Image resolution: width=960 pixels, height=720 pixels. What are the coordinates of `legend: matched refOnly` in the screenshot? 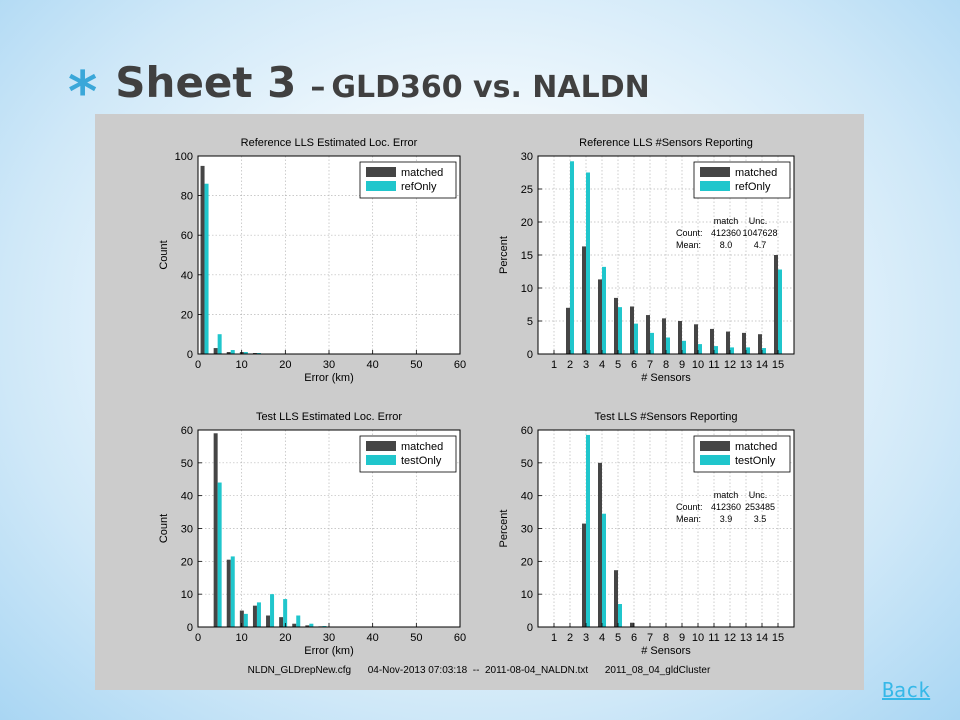 It's located at (742, 180).